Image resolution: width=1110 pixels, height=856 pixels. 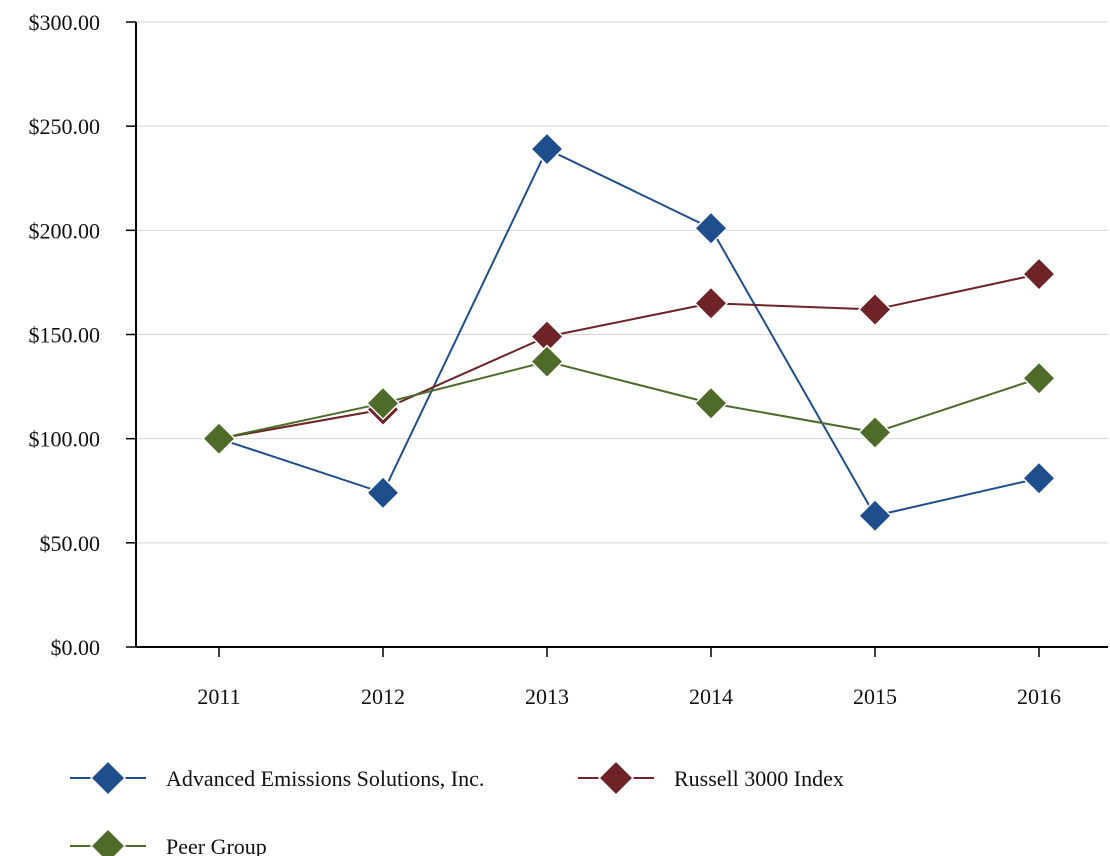 What do you see at coordinates (65, 126) in the screenshot?
I see `y-tick-label: $250.00` at bounding box center [65, 126].